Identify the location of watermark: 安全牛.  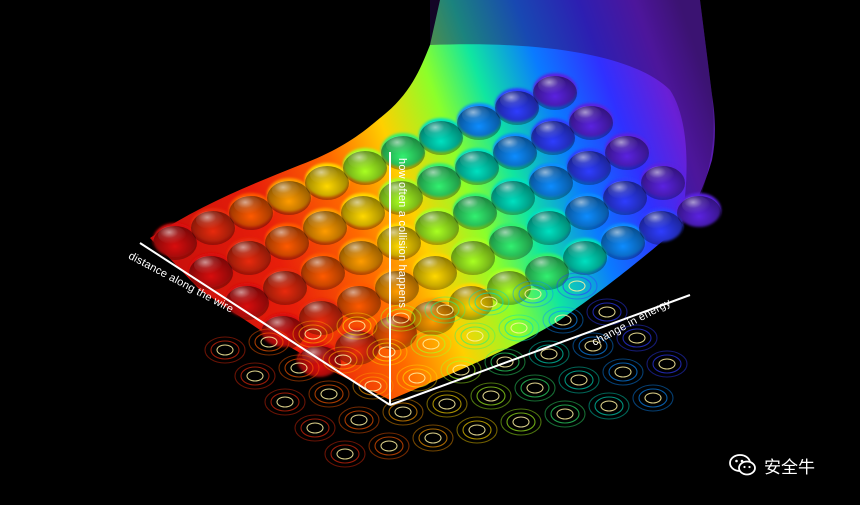
(771, 465).